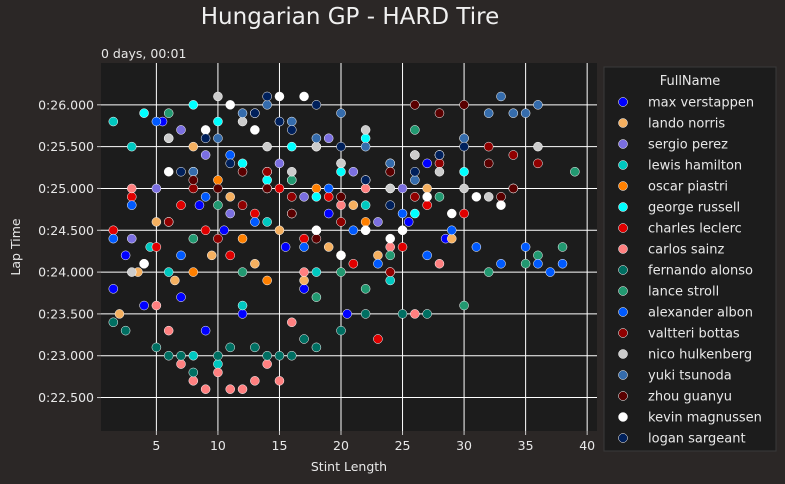  I want to click on time-annotation: 0 days, 00:01, so click(143, 53).